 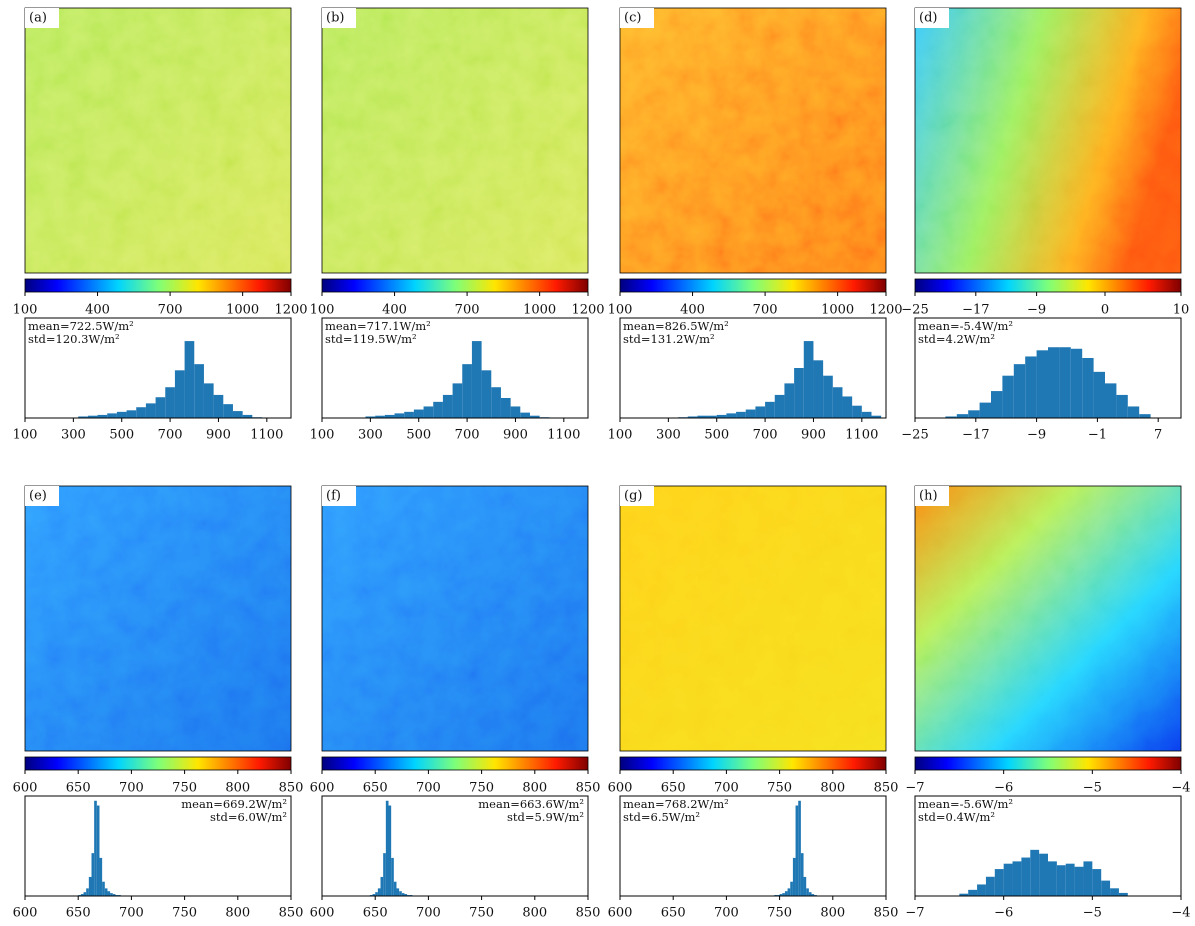 What do you see at coordinates (956, 339) in the screenshot?
I see `annotation: std=4.2W/m²` at bounding box center [956, 339].